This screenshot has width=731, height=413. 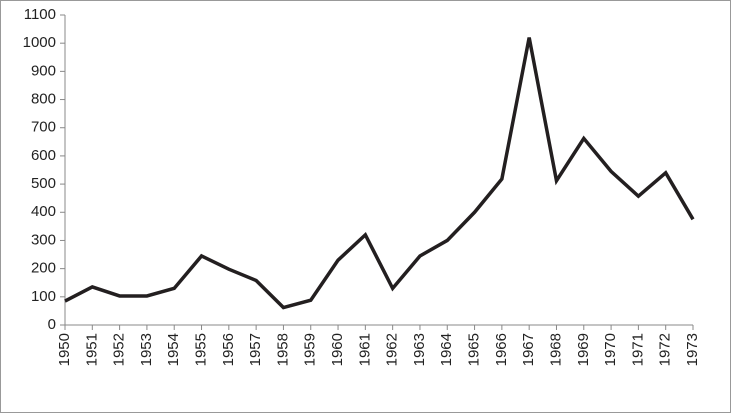 What do you see at coordinates (43, 239) in the screenshot?
I see `y-tick-label: 300` at bounding box center [43, 239].